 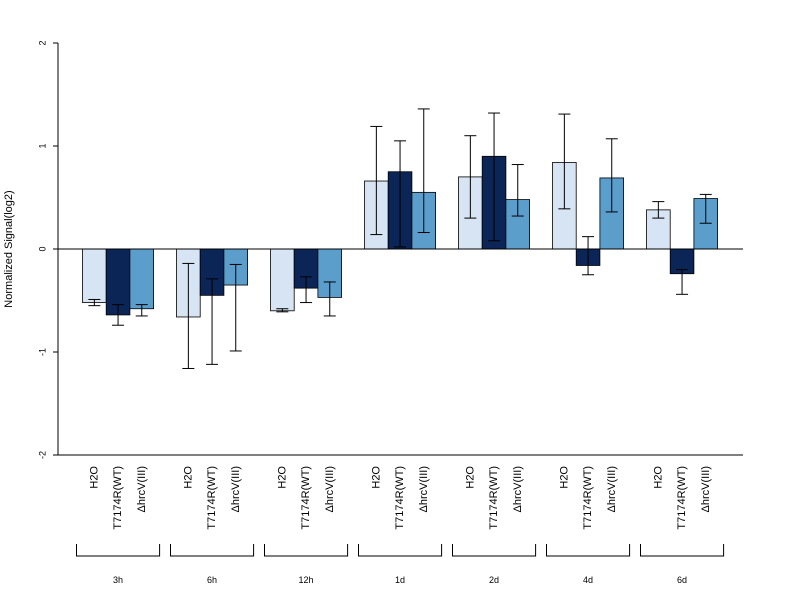 I want to click on y-tick-label: 0, so click(x=42, y=248).